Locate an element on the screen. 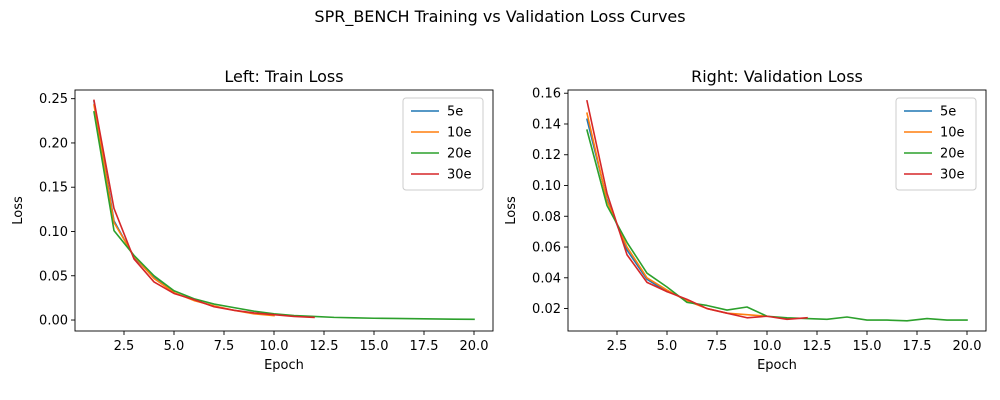 The height and width of the screenshot is (400, 1000). train-loss-x-tick-label: 17.5 is located at coordinates (424, 346).